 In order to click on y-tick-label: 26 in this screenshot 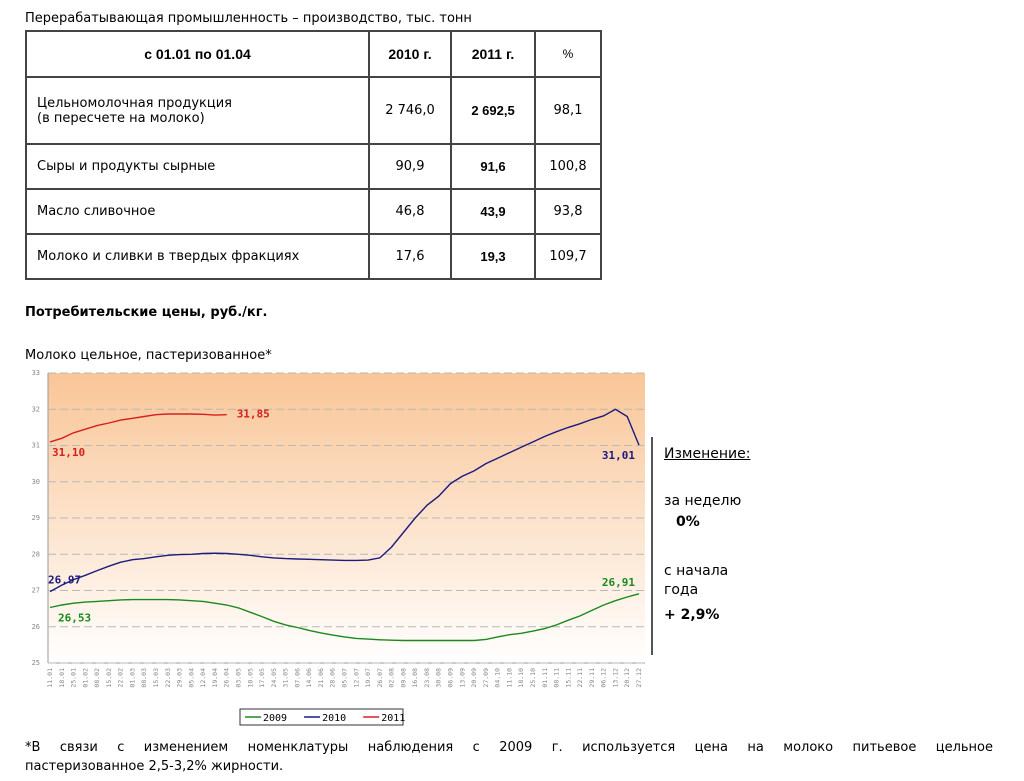, I will do `click(36, 627)`.